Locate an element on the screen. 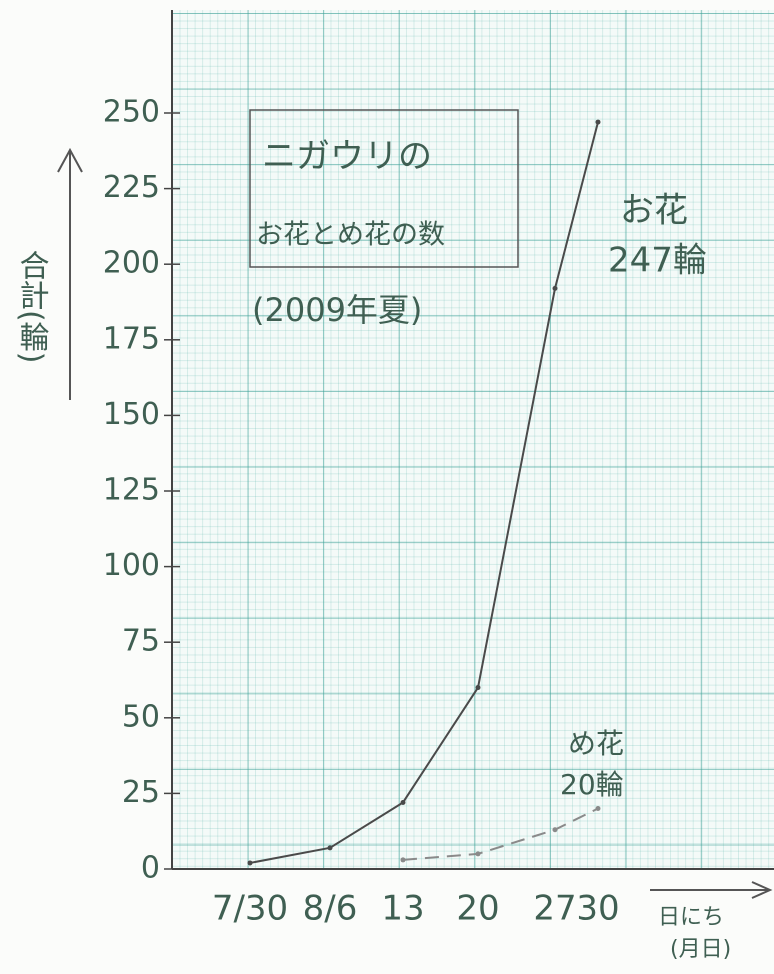 The width and height of the screenshot is (774, 974). y-tick-label: 150 is located at coordinates (131, 414).